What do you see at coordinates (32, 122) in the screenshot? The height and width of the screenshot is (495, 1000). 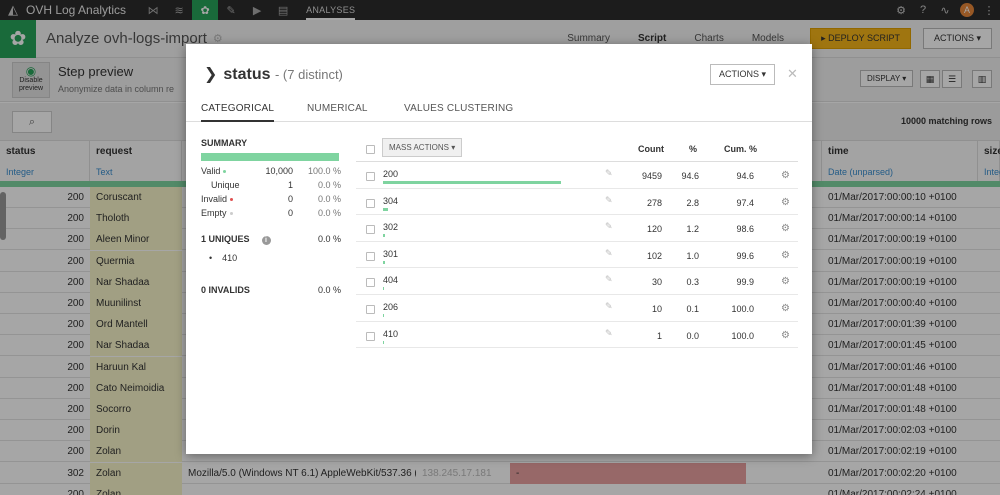 I see `search-button: ⌕` at bounding box center [32, 122].